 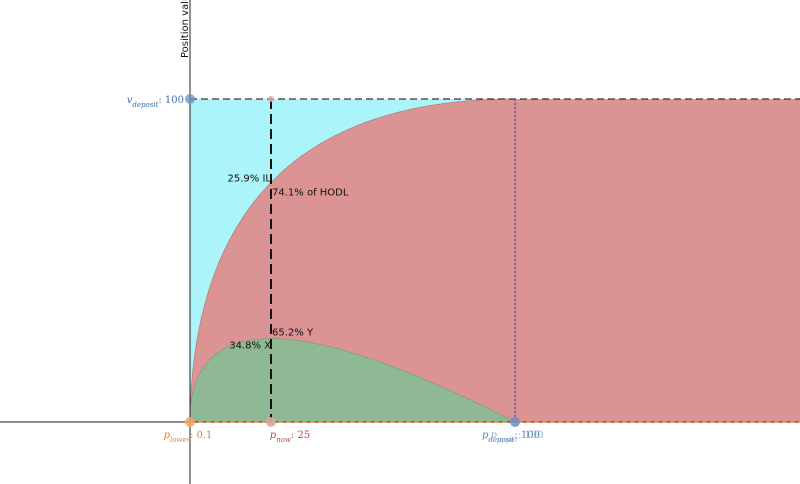 I want to click on y-share-annotation: 65.2% Y, so click(x=293, y=333).